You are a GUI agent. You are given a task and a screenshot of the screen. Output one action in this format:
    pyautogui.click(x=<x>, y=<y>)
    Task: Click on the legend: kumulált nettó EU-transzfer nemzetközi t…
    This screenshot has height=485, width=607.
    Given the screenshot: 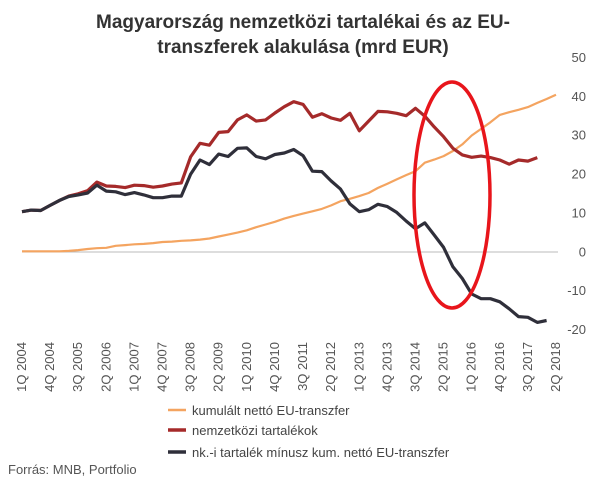 What is the action you would take?
    pyautogui.click(x=309, y=431)
    